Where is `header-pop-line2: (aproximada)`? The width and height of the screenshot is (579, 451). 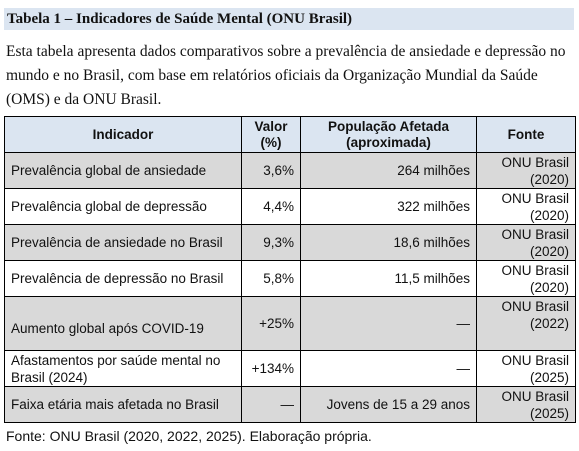
header-pop-line2: (aproximada) is located at coordinates (388, 142).